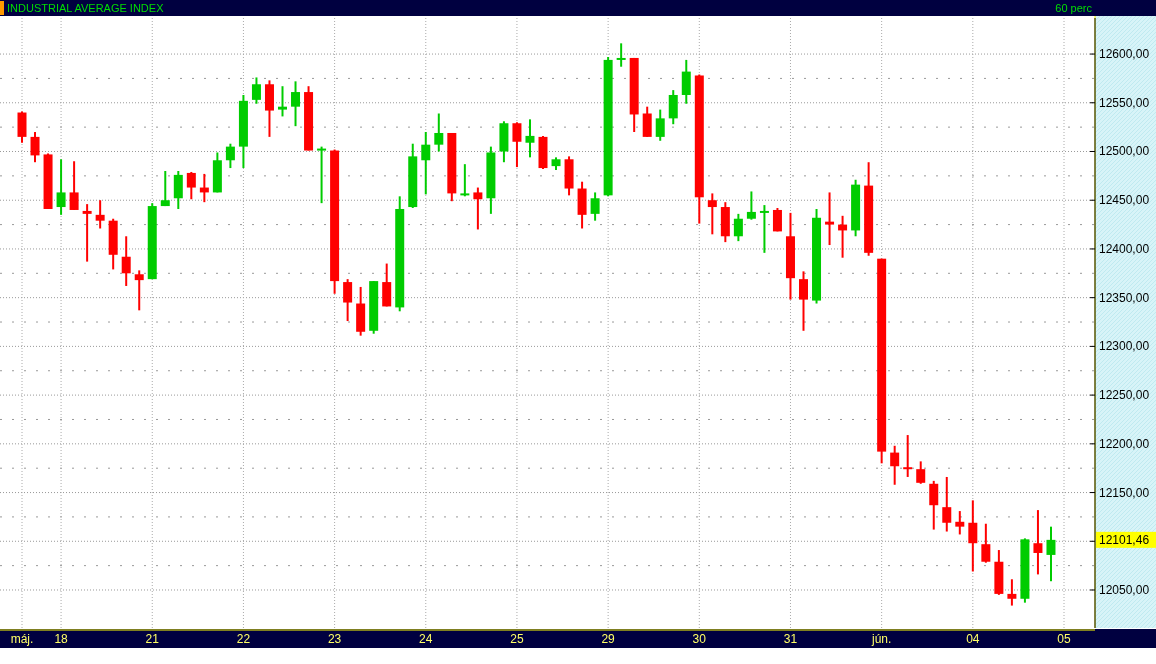  What do you see at coordinates (1124, 539) in the screenshot?
I see `text: 12101,46` at bounding box center [1124, 539].